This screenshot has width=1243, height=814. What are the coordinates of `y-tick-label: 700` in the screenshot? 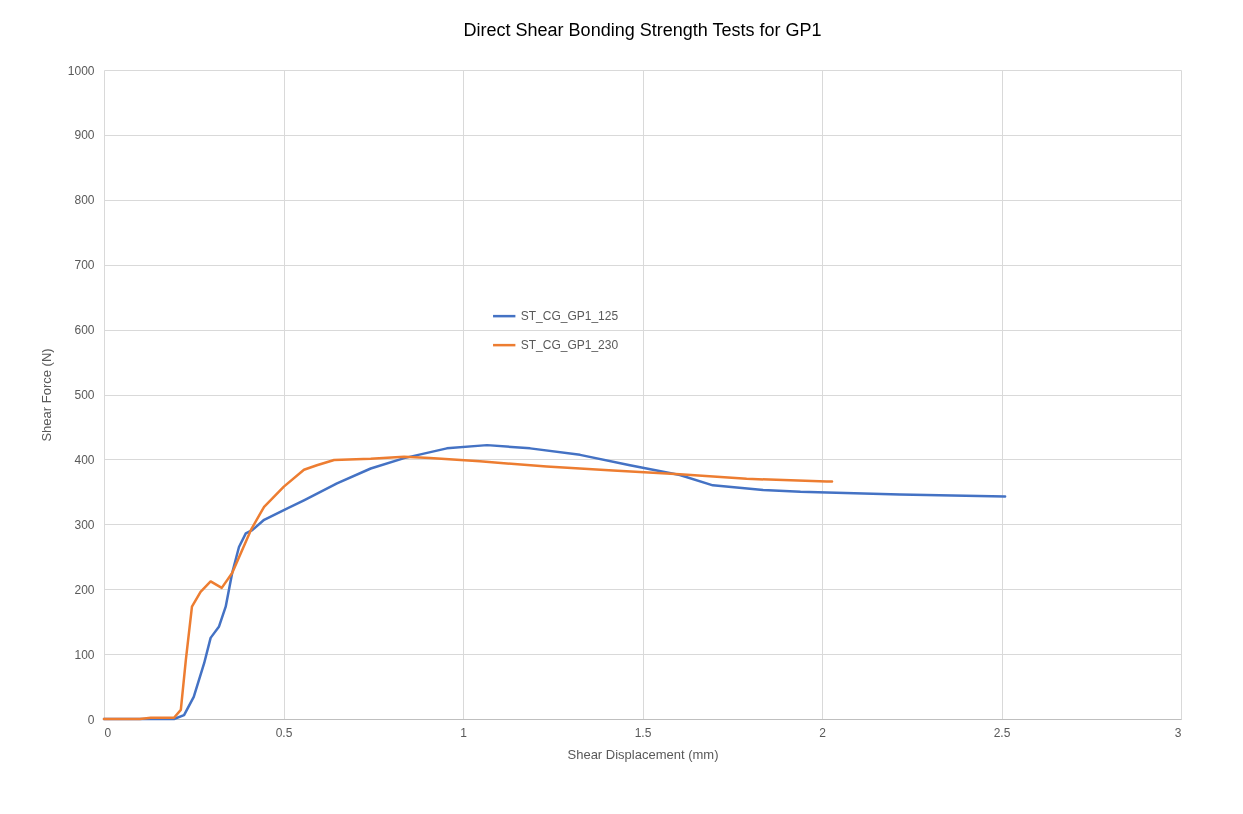 It's located at (84, 265).